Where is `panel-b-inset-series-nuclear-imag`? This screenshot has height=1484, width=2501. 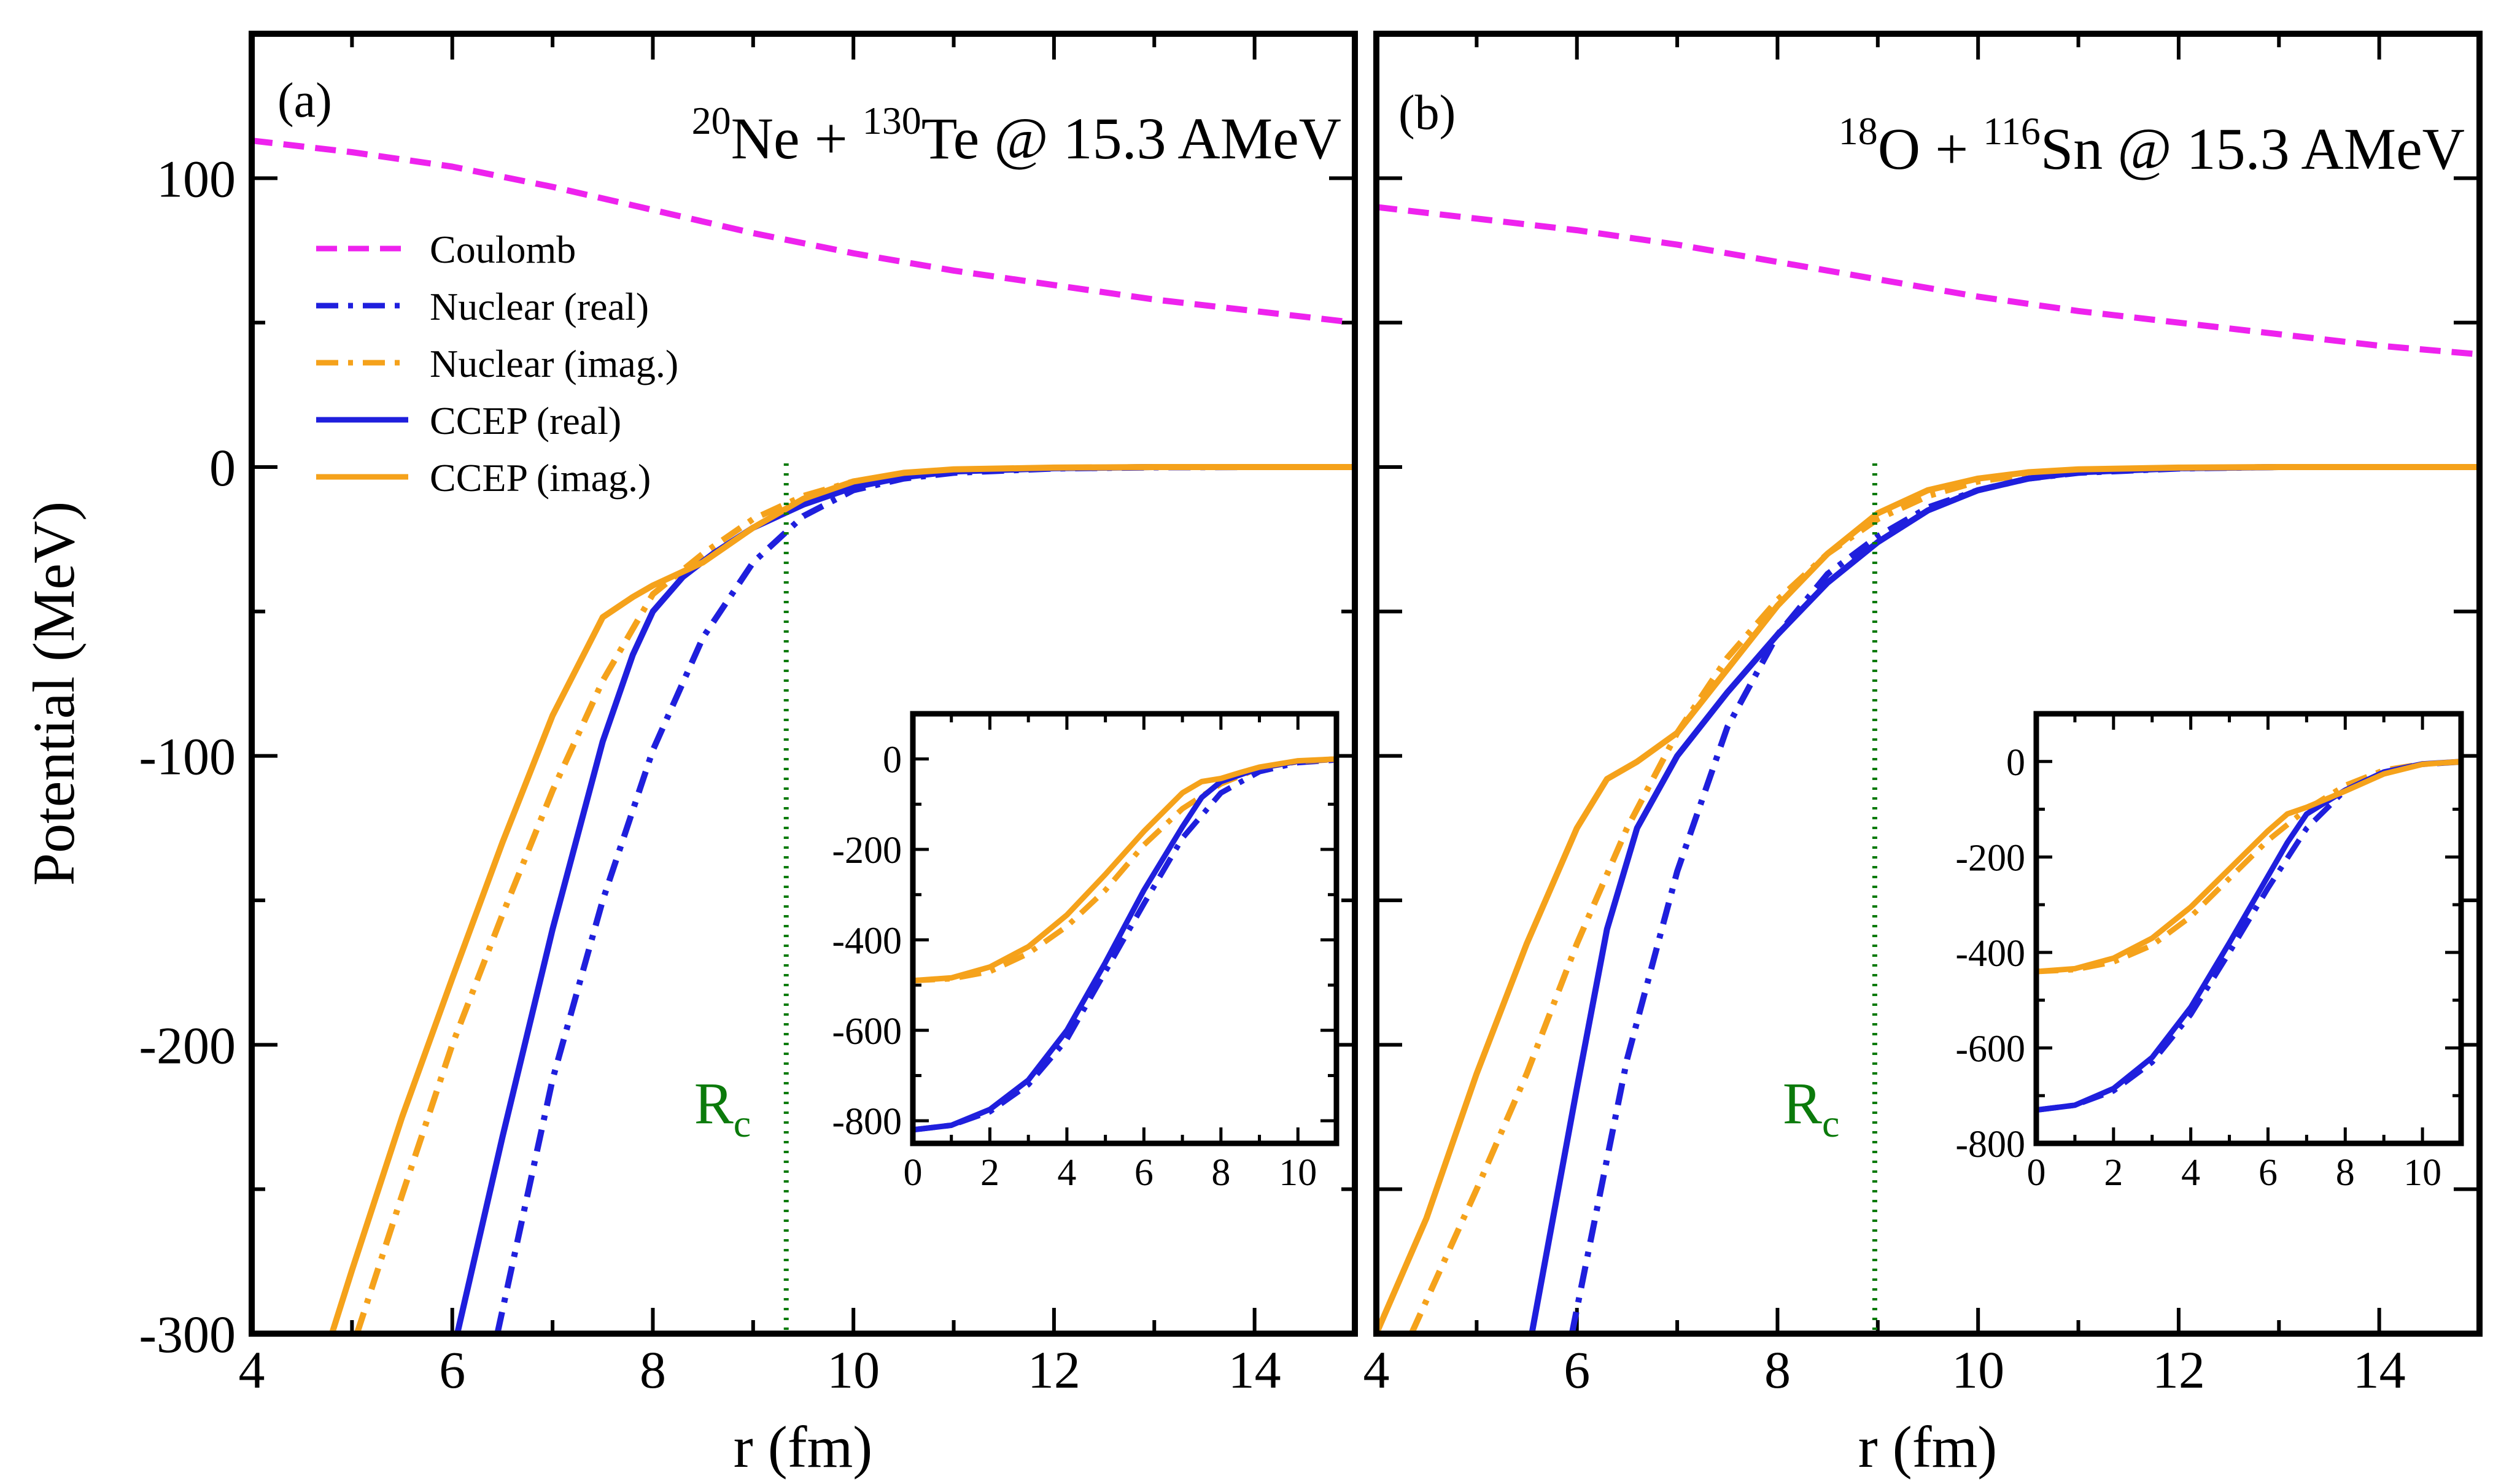 panel-b-inset-series-nuclear-imag is located at coordinates (2248, 867).